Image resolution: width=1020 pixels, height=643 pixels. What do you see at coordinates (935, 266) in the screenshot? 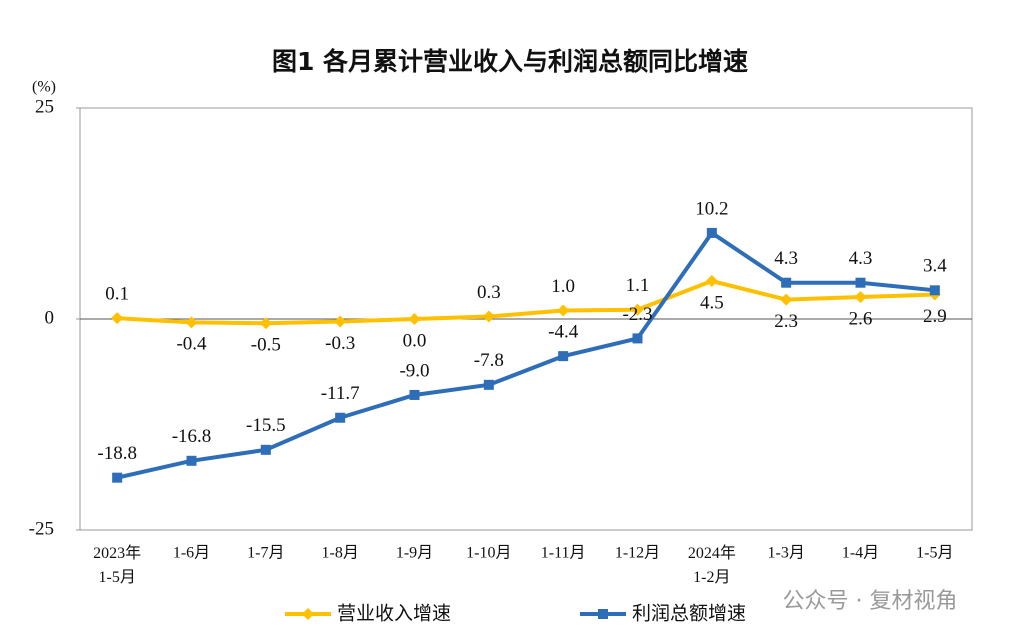
I see `data-label: 3.4` at bounding box center [935, 266].